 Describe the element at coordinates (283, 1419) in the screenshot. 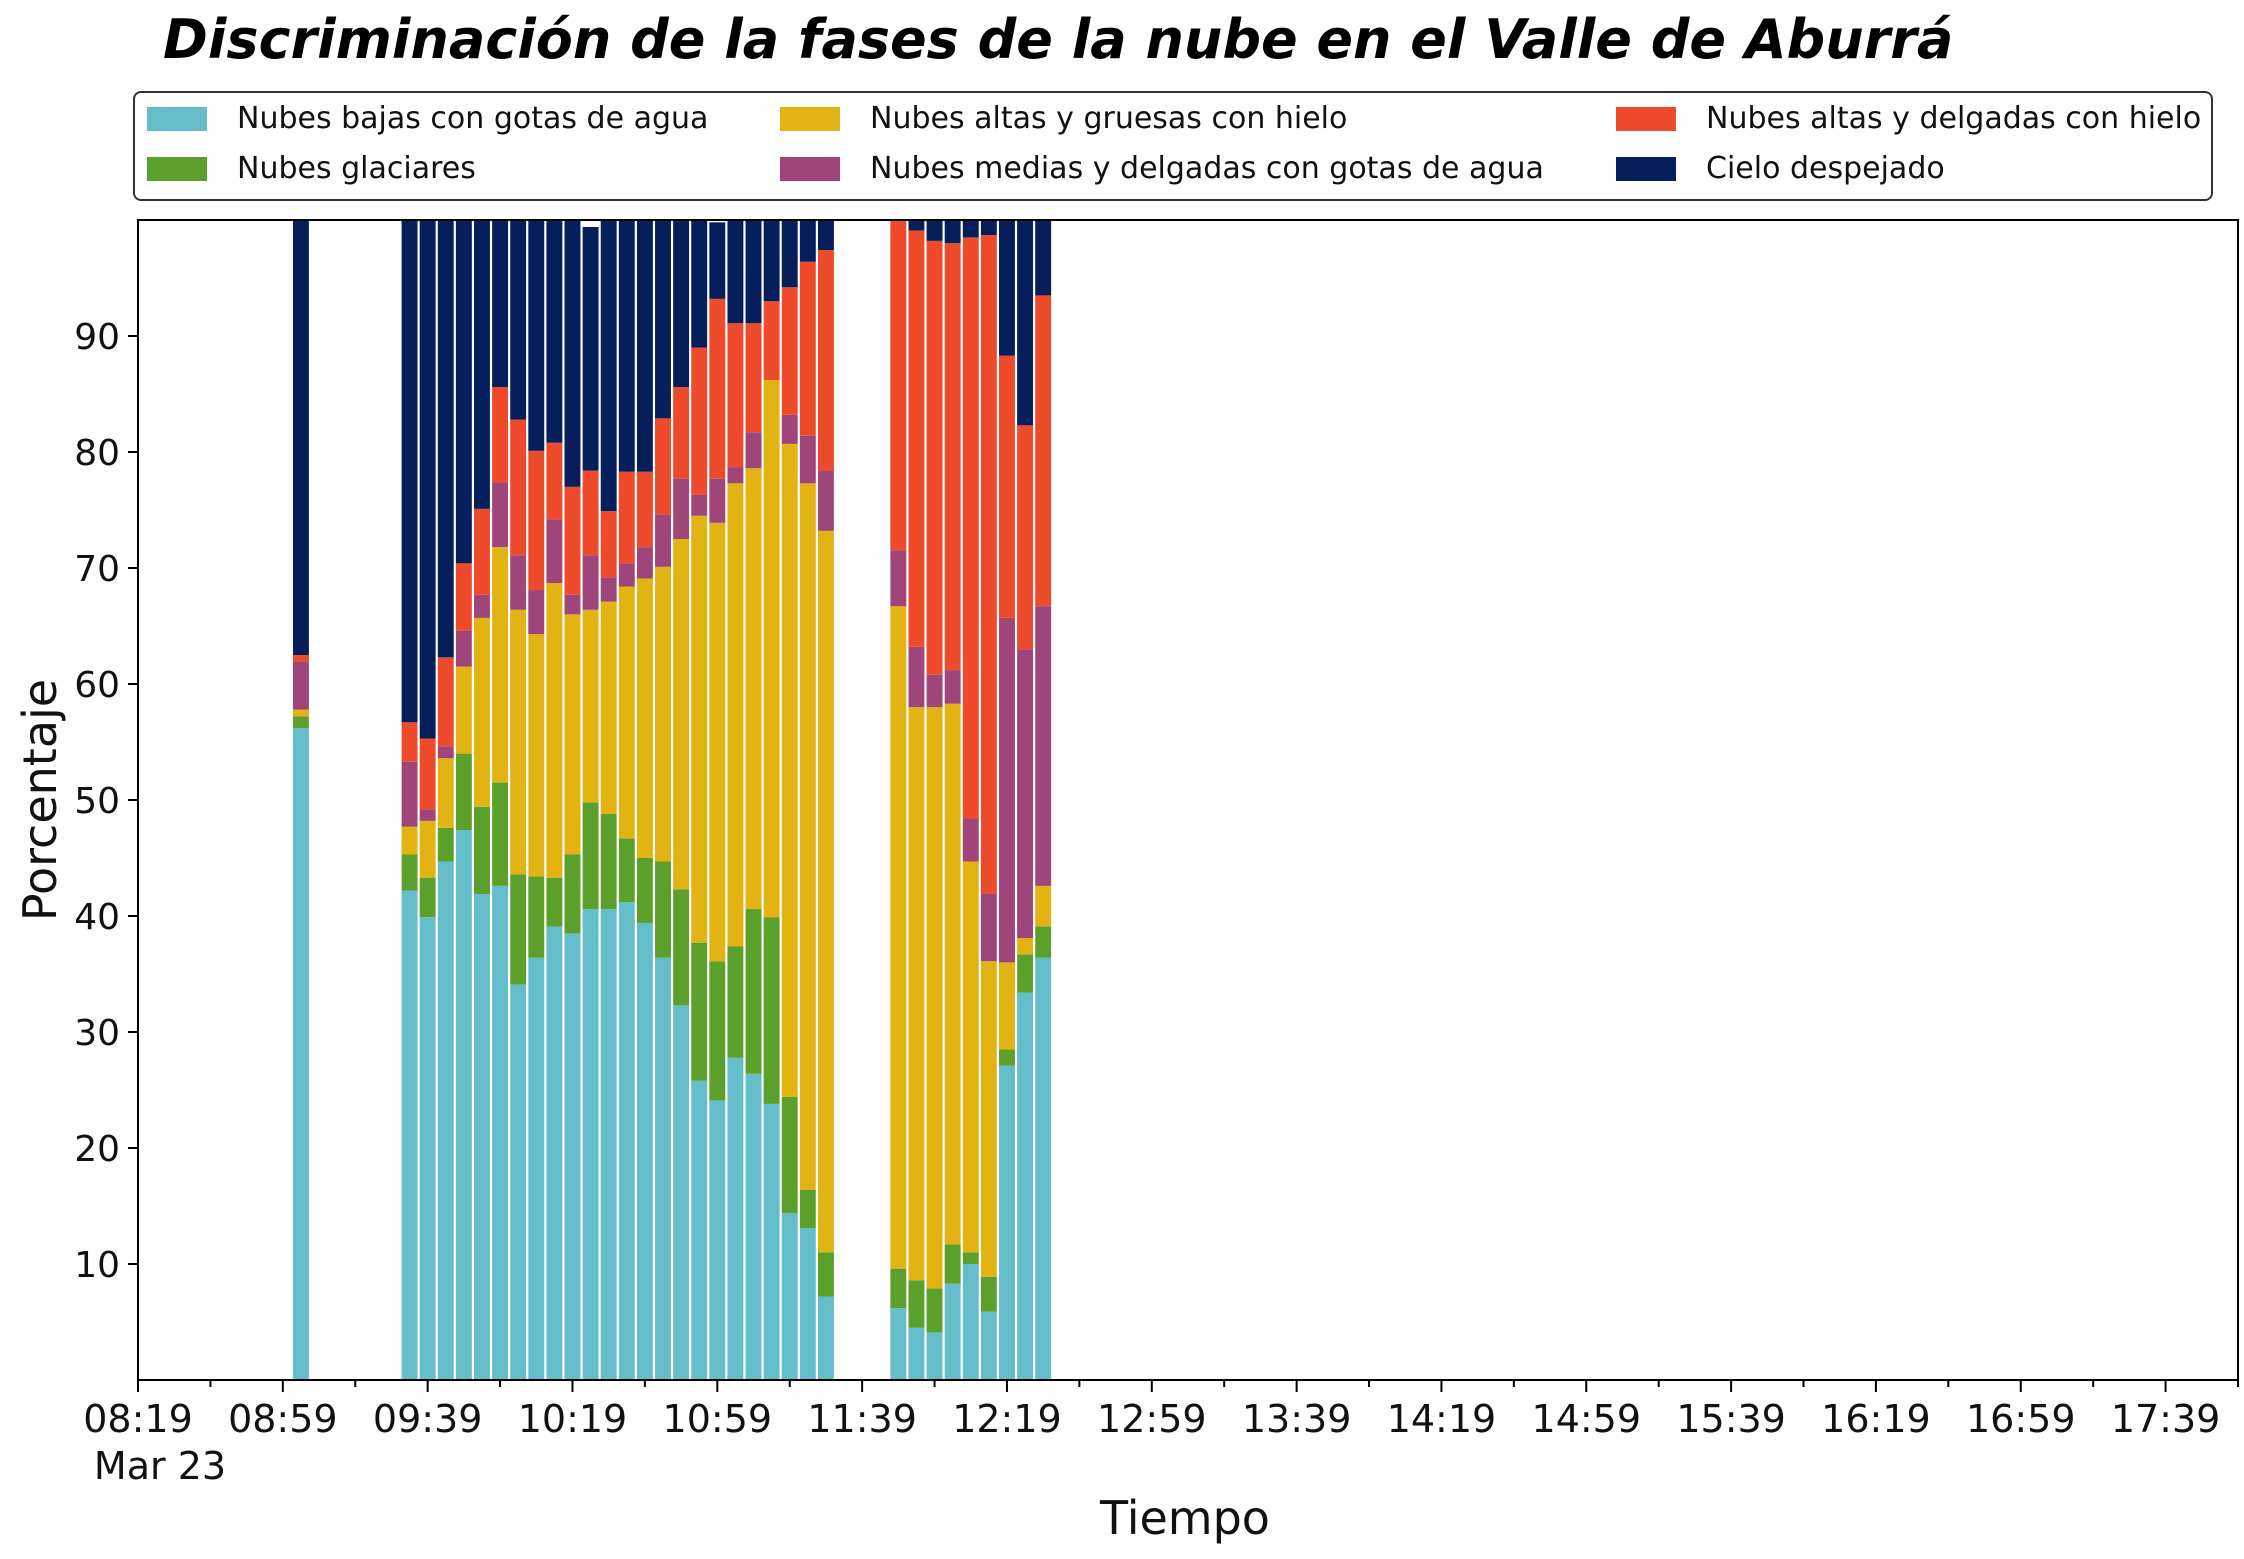

I see `x-tick-label-0859: 08:59` at that location.